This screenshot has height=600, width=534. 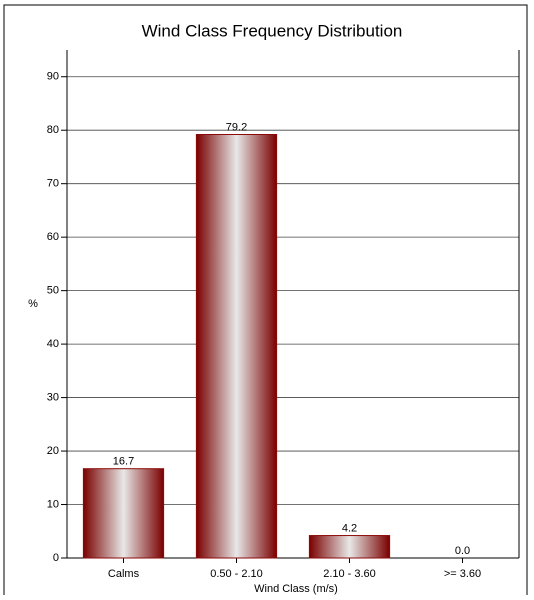 I want to click on y-tick-label: 0, so click(x=56, y=558).